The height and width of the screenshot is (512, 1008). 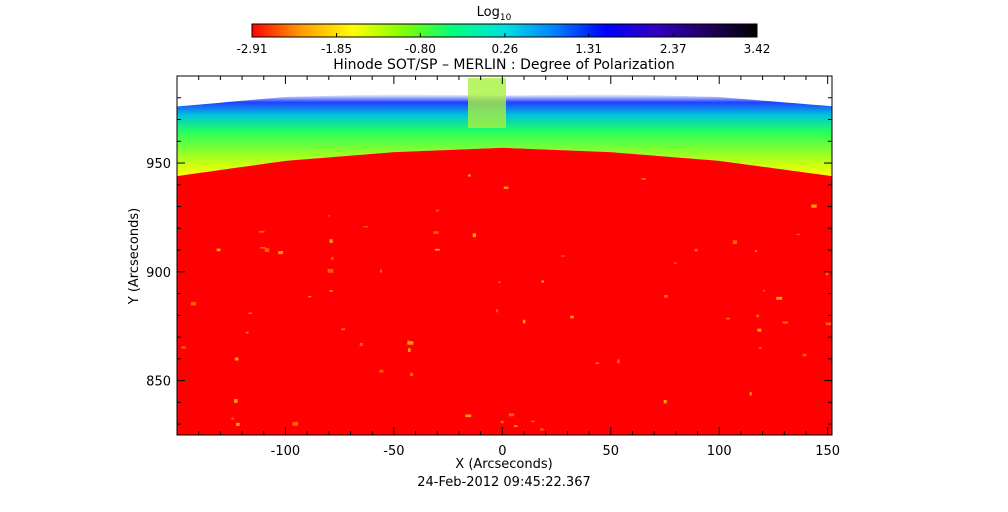 I want to click on x-tick-label: 150, so click(x=827, y=451).